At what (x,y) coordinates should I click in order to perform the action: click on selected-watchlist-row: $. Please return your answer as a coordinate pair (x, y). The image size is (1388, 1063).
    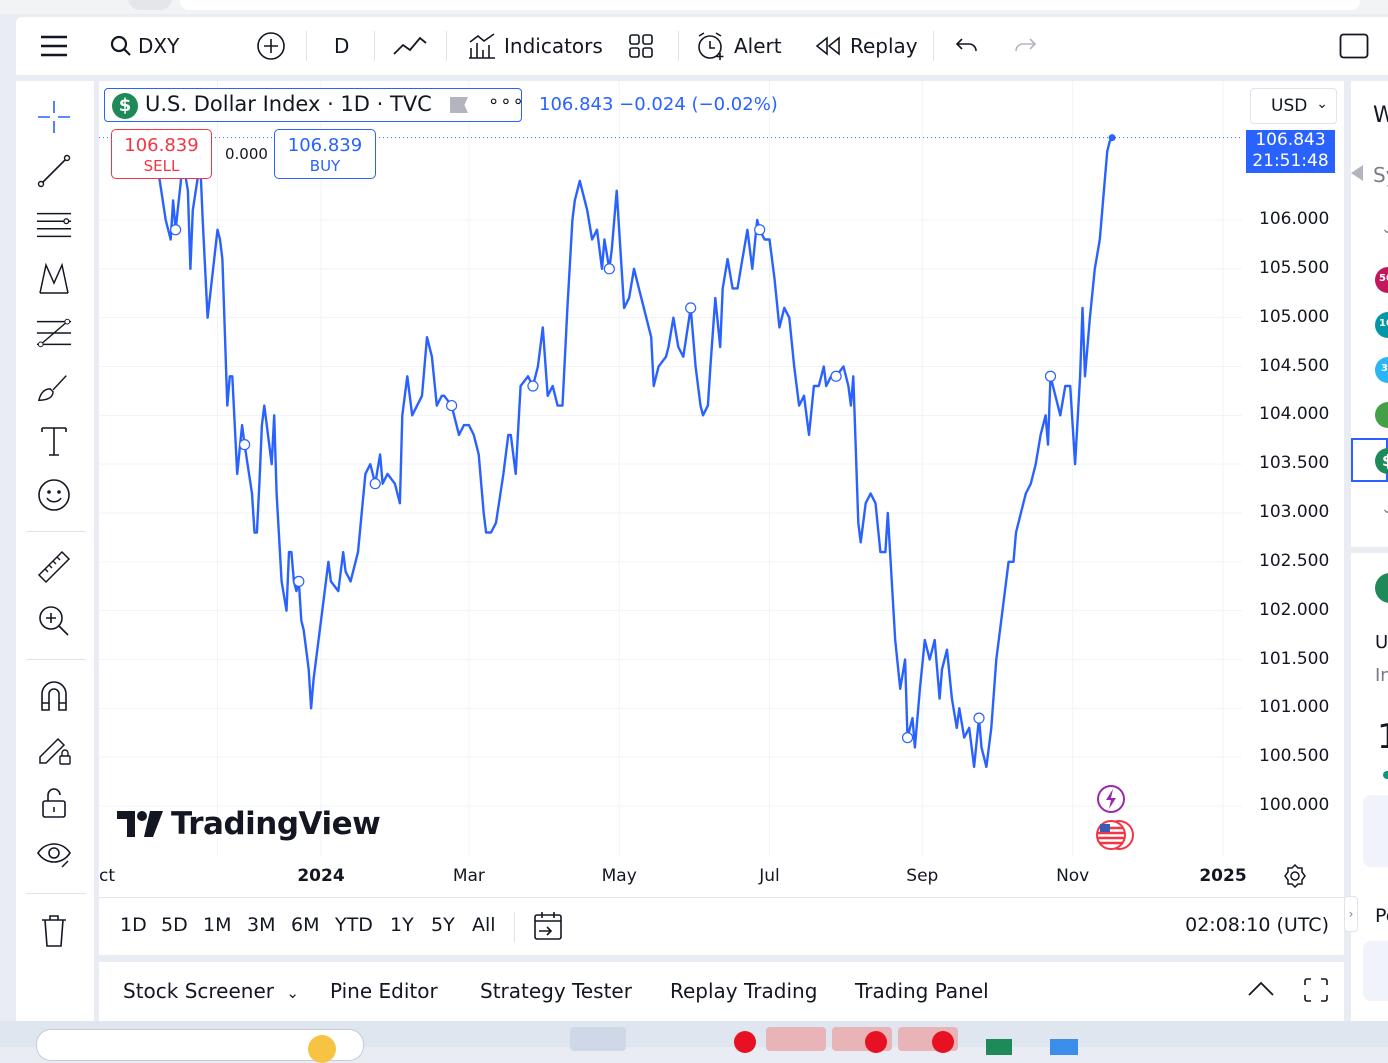
    Looking at the image, I should click on (1369, 460).